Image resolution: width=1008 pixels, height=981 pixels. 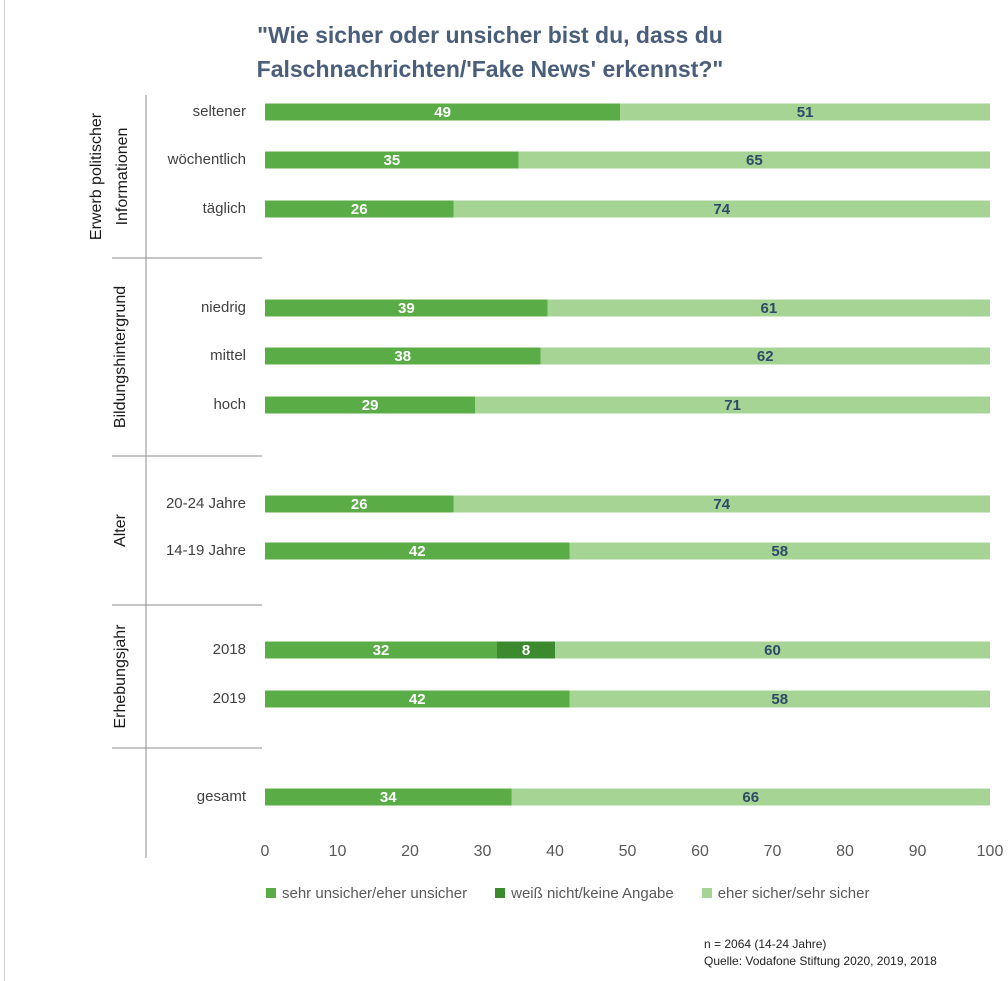 I want to click on sample-size-note: n = 2064 (14-24 Jahre), so click(x=765, y=944).